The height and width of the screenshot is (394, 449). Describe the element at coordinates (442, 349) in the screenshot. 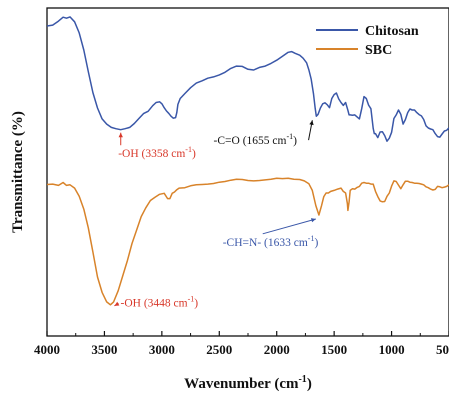

I see `x-tick-label: 50` at that location.